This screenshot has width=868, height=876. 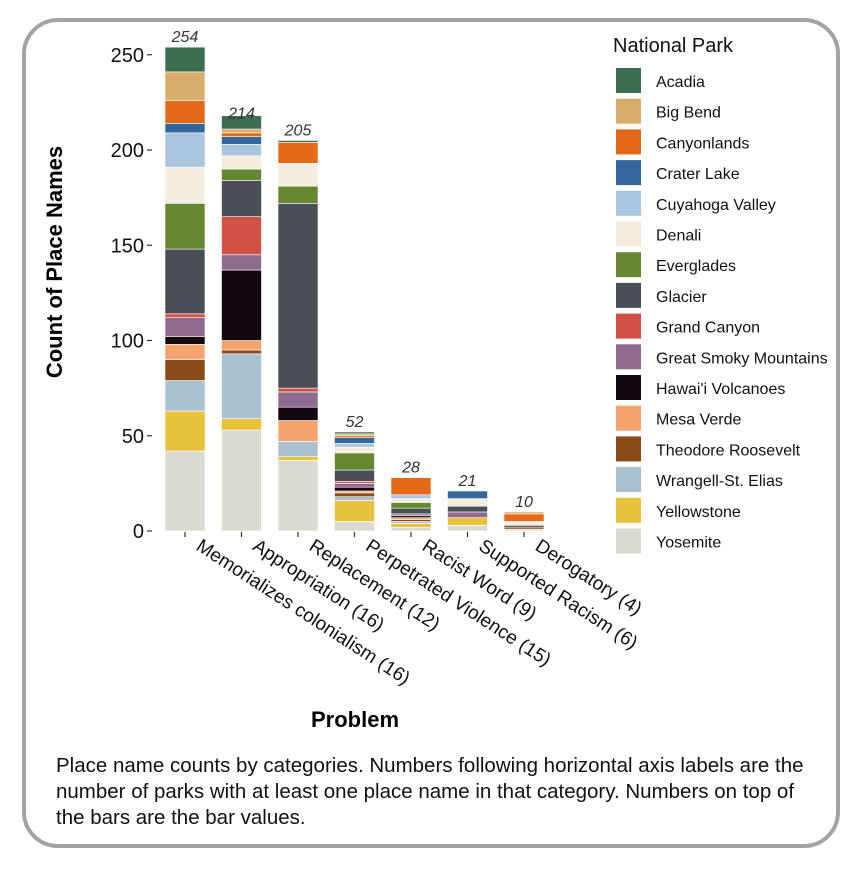 What do you see at coordinates (410, 468) in the screenshot?
I see `bar-total-label: 28` at bounding box center [410, 468].